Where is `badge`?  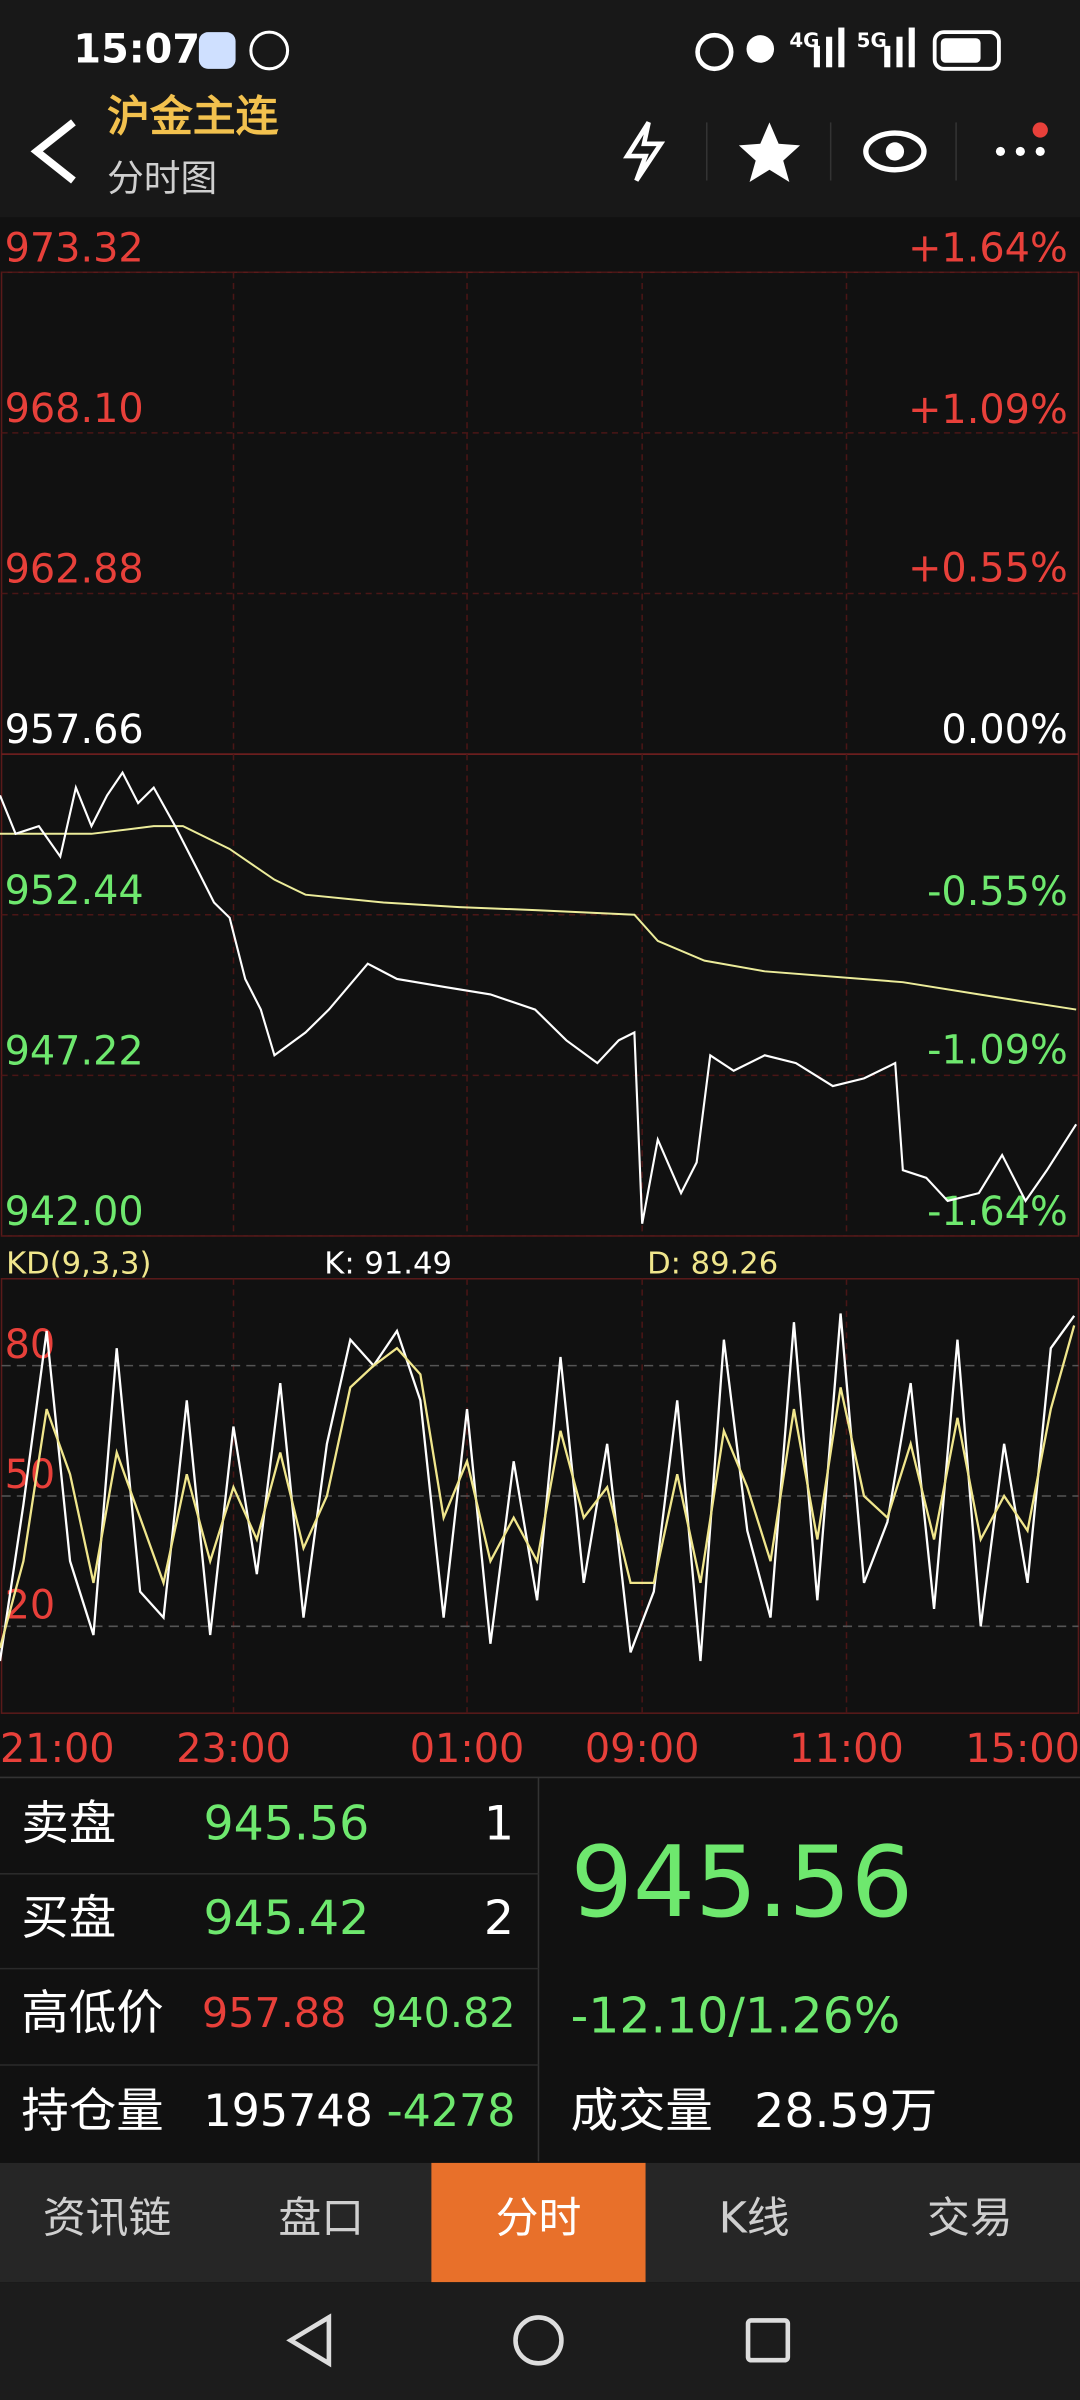 badge is located at coordinates (1040, 130).